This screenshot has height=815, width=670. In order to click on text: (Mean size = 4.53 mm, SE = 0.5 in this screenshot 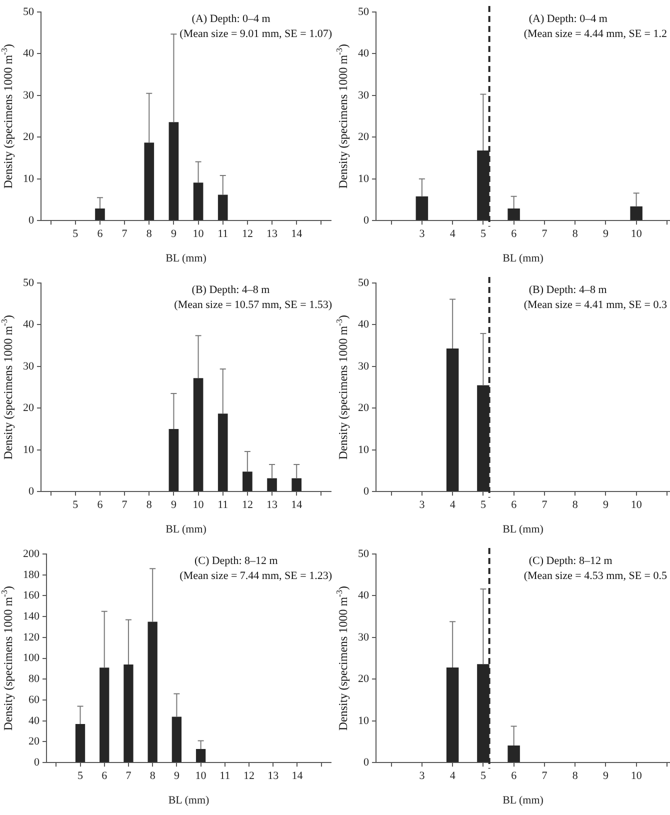, I will do `click(596, 576)`.